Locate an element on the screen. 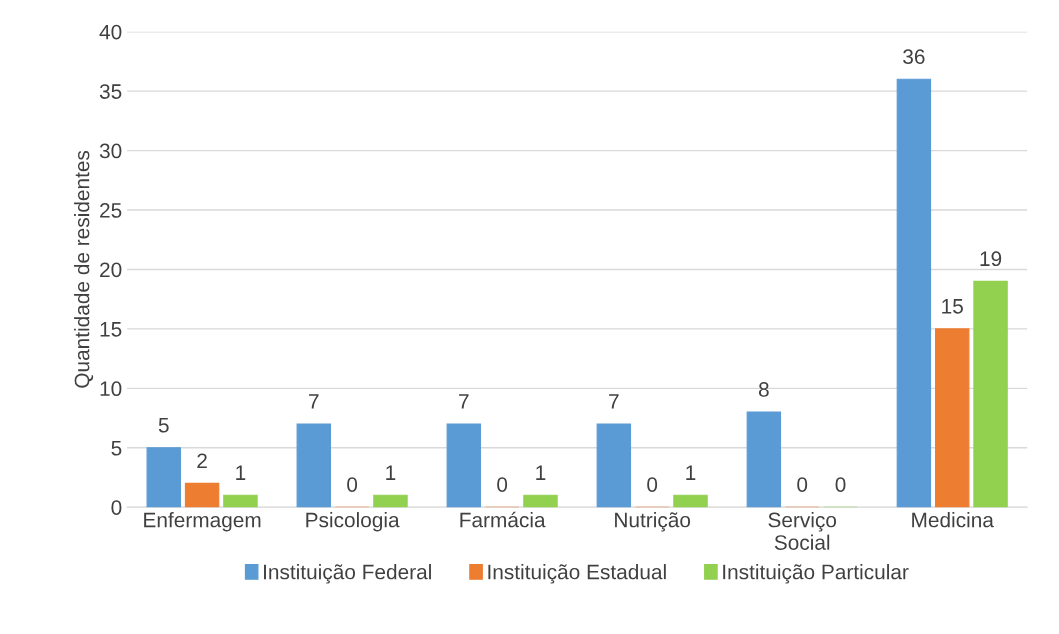 The image size is (1059, 634). y-tick-label: 25 is located at coordinates (111, 210).